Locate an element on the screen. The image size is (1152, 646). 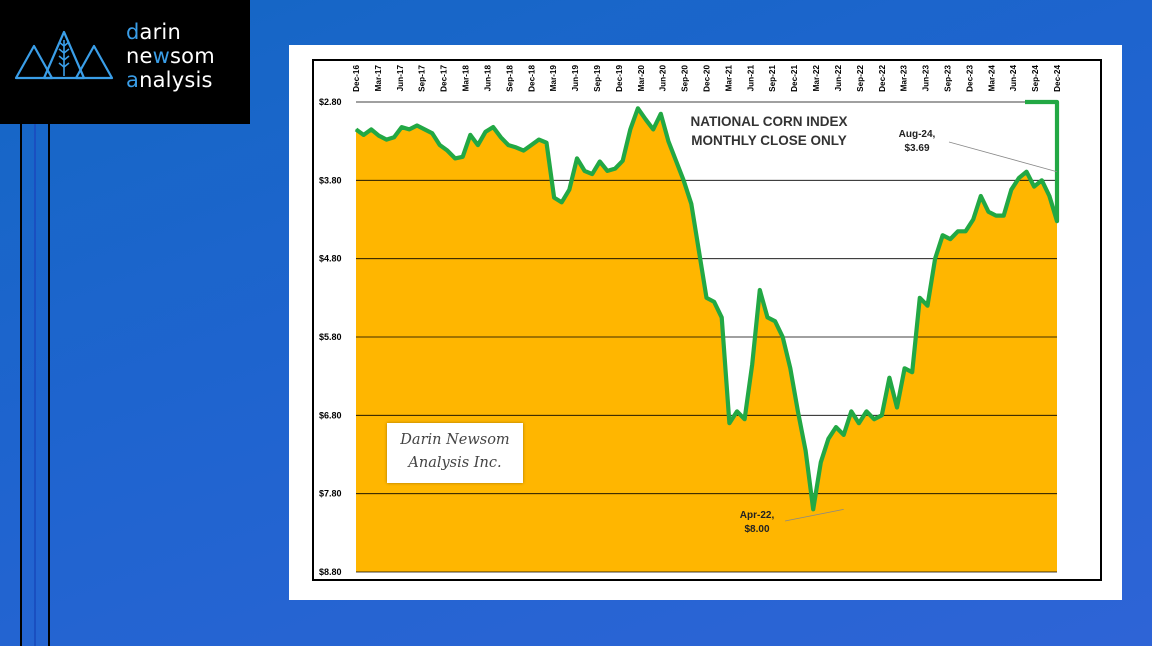
annotation-label-0-line-1: Aug-24, is located at coordinates (917, 134).